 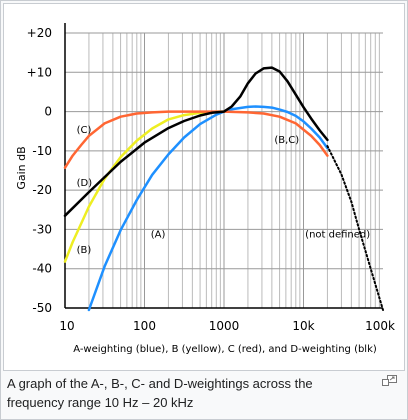 I want to click on series-label: (A), so click(x=158, y=234).